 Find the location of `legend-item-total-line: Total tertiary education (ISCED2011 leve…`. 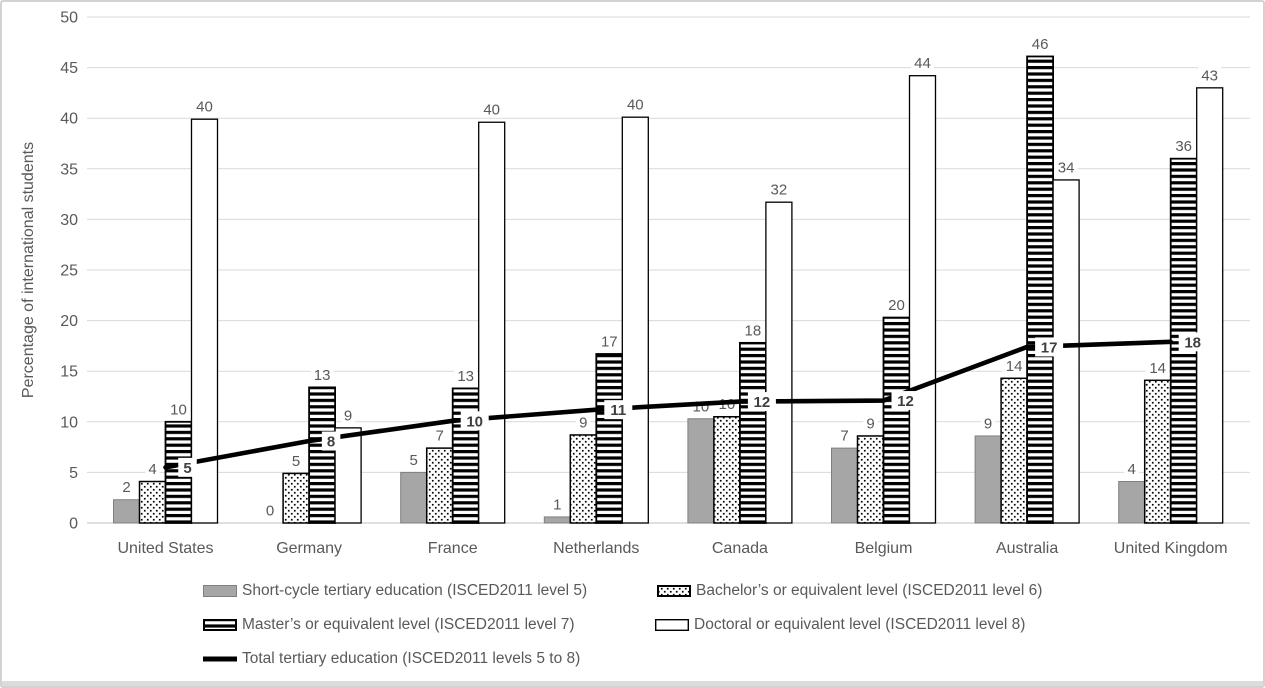

legend-item-total-line: Total tertiary education (ISCED2011 leve… is located at coordinates (391, 659).